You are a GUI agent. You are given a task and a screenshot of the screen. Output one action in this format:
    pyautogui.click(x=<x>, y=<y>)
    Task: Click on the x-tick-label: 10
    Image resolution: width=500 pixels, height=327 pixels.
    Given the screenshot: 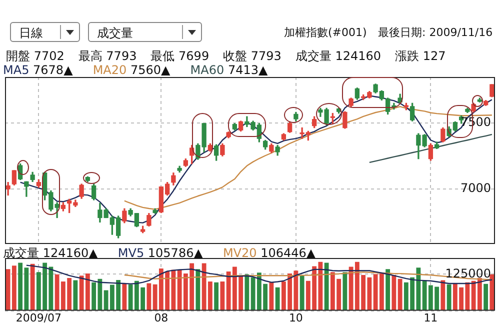 What is the action you would take?
    pyautogui.click(x=295, y=317)
    